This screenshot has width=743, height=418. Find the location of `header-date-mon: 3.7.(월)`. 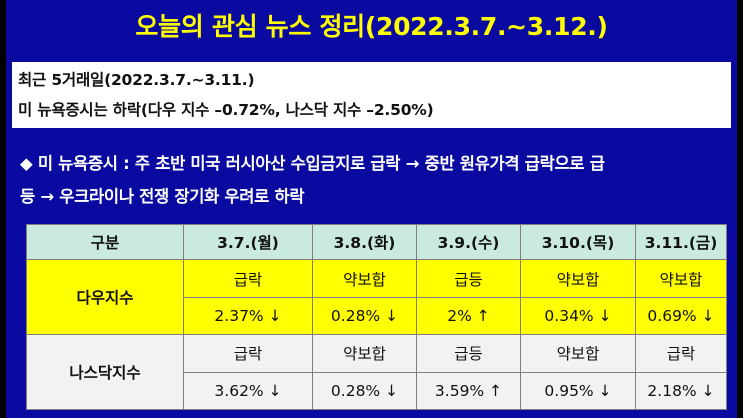

header-date-mon: 3.7.(월) is located at coordinates (248, 242).